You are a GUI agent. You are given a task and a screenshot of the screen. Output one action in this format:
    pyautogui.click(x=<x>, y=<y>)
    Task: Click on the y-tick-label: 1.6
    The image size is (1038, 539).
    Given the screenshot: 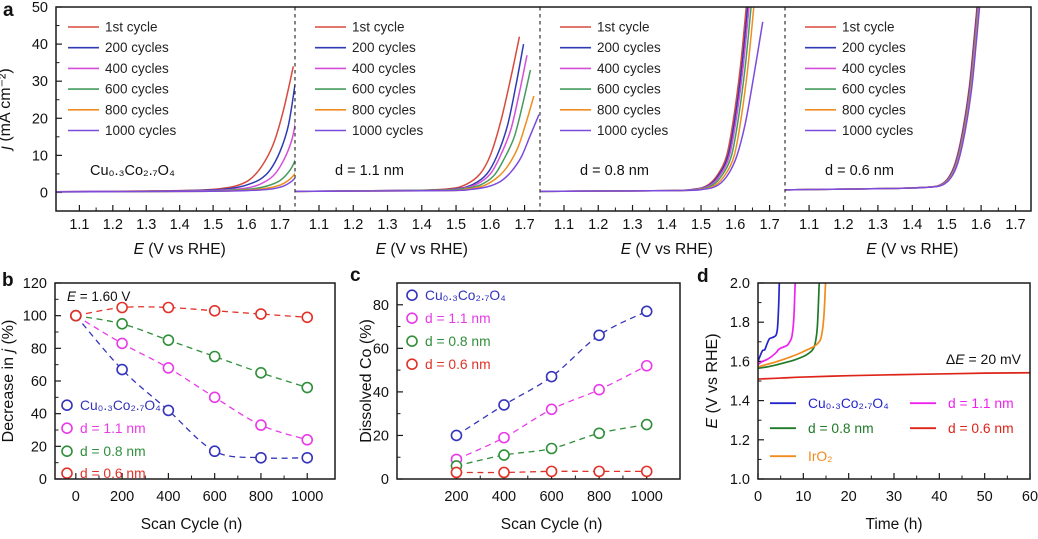 What is the action you would take?
    pyautogui.click(x=740, y=362)
    